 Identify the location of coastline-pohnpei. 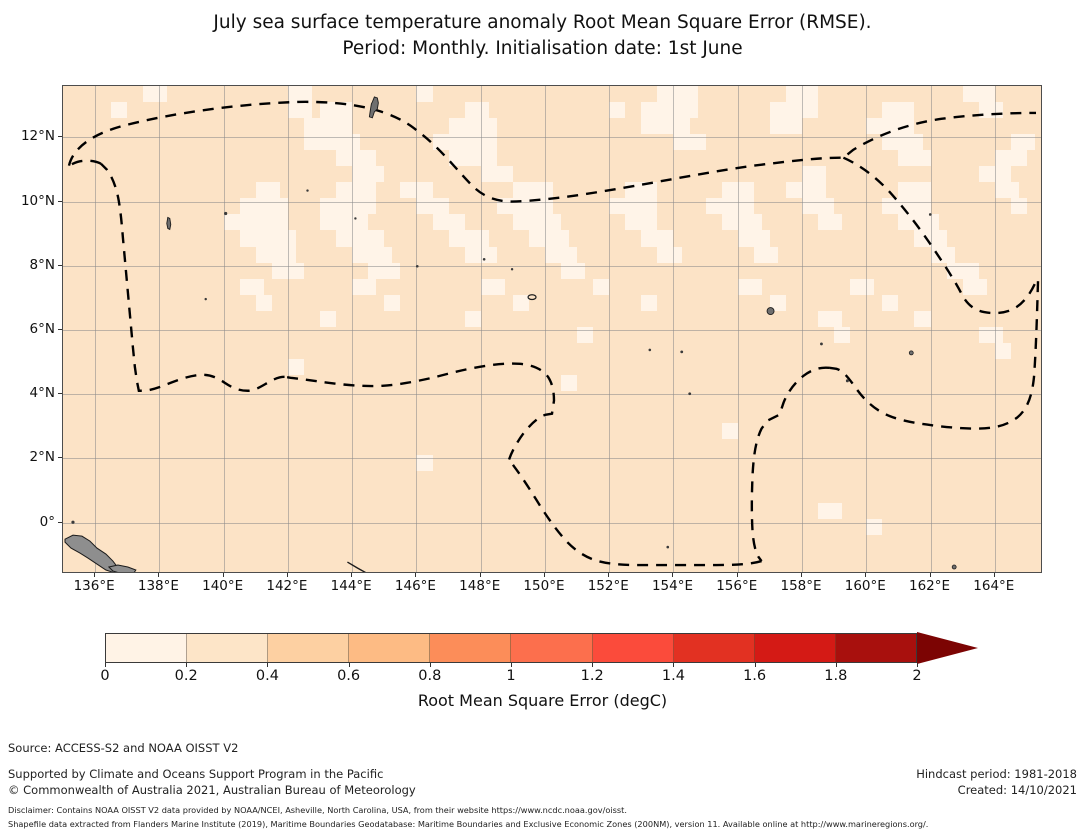
(770, 311).